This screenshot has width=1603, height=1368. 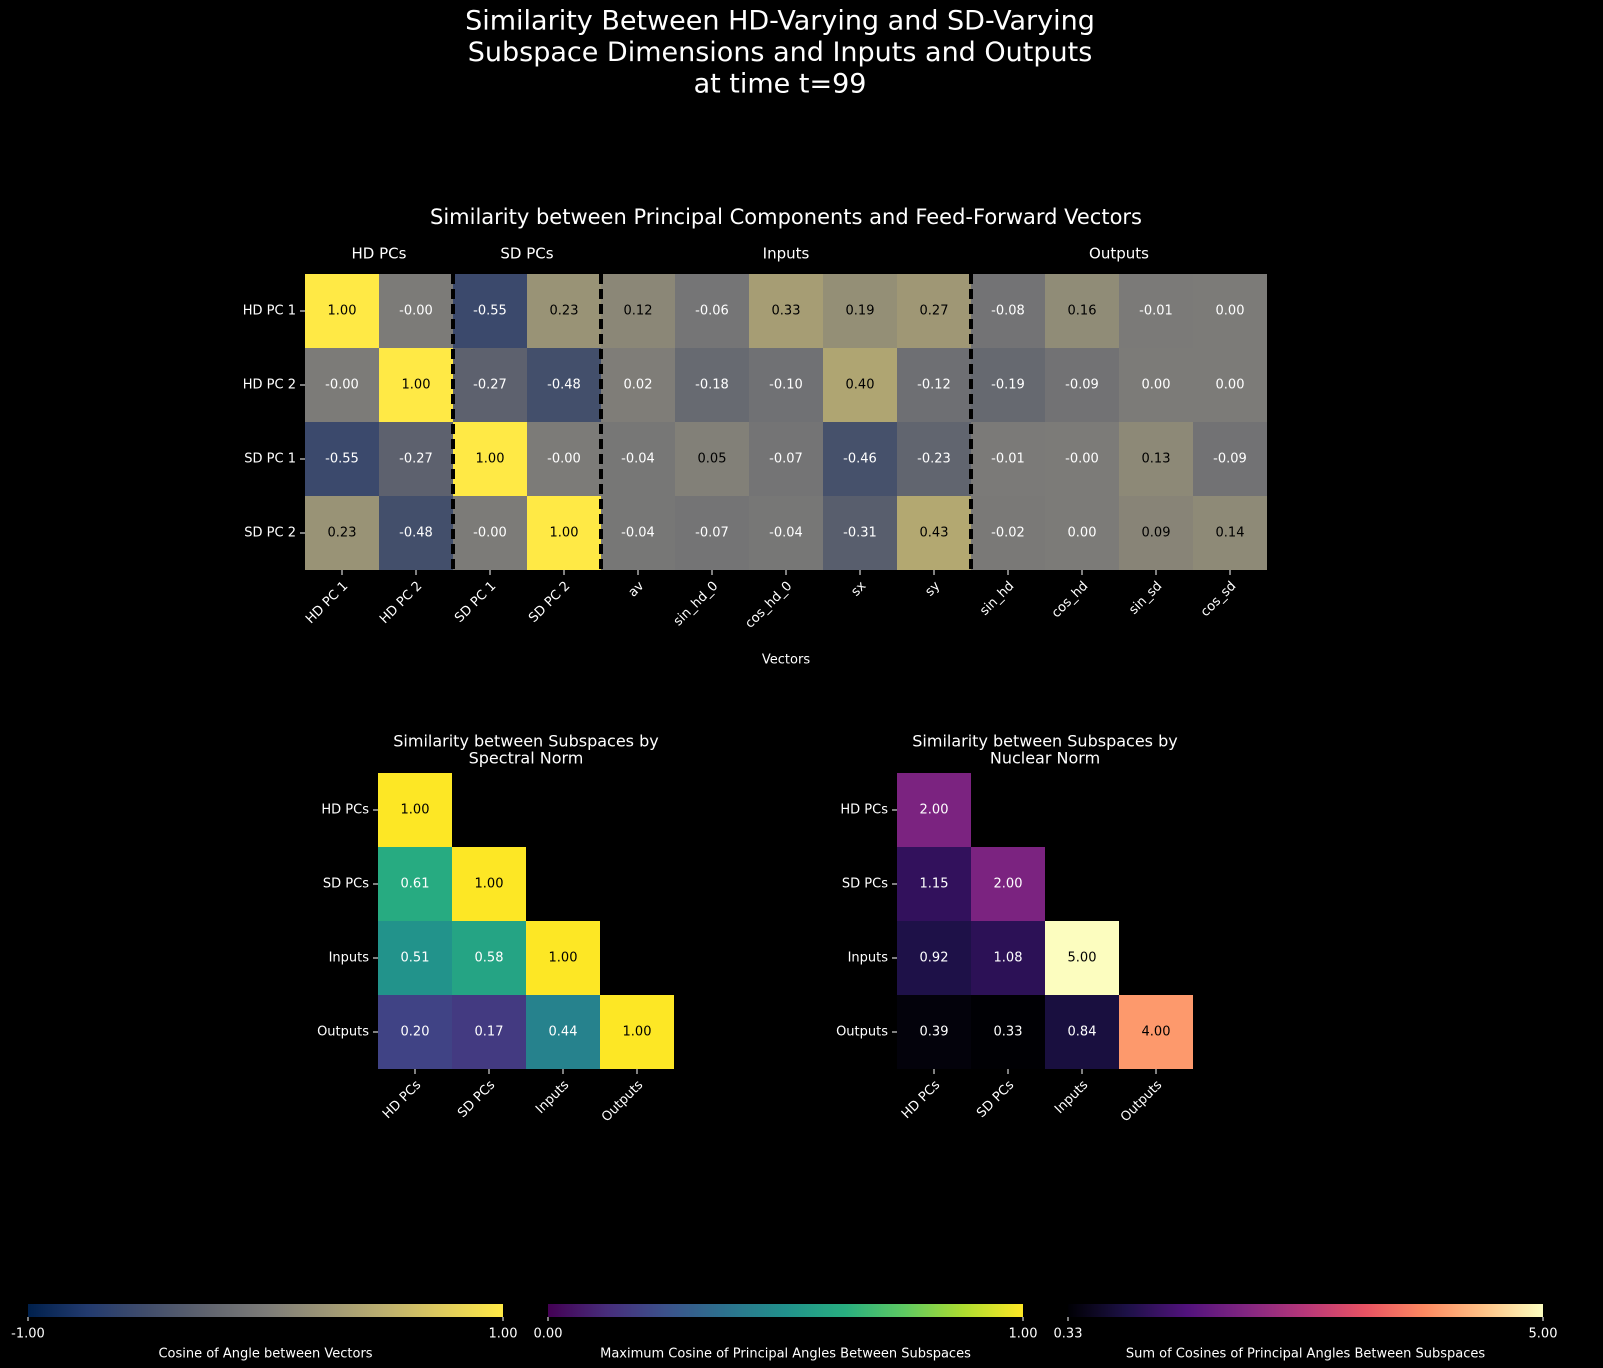 What do you see at coordinates (1082, 311) in the screenshot?
I see `cell-label: 0.16` at bounding box center [1082, 311].